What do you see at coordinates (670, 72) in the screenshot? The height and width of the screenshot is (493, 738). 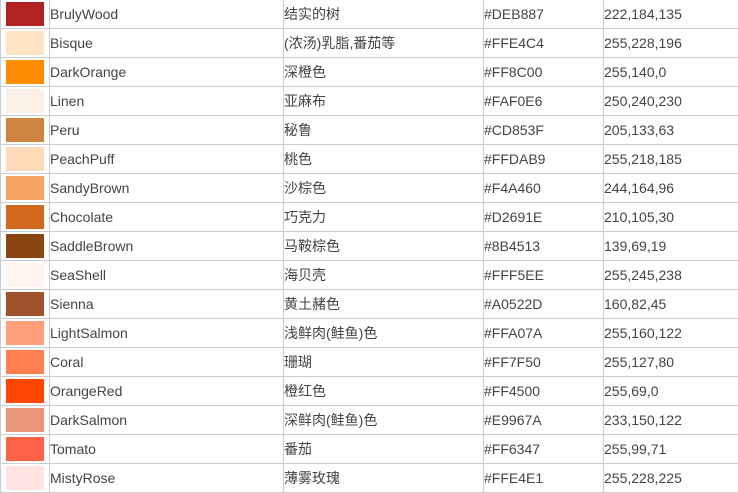 I see `color-rgb-value: 255,140,0` at bounding box center [670, 72].